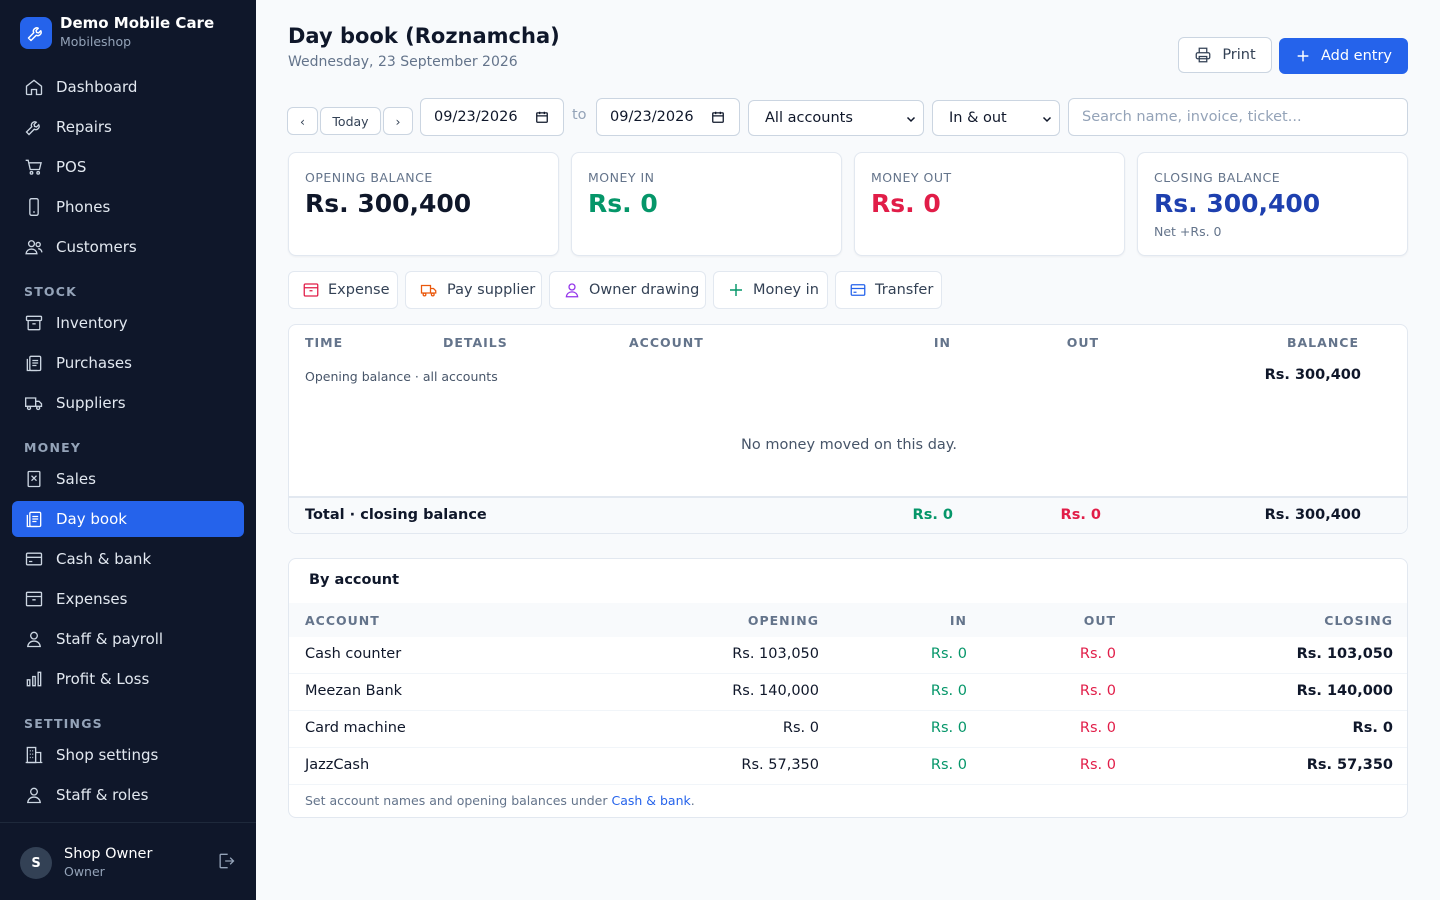 The width and height of the screenshot is (1440, 900). I want to click on pay-supplier-label: Pay supplier, so click(491, 290).